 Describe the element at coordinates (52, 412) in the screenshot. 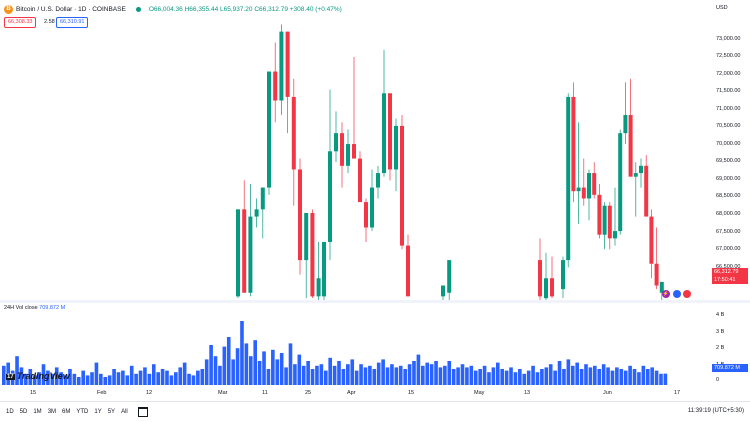

I see `range-button-3m: 3M` at that location.